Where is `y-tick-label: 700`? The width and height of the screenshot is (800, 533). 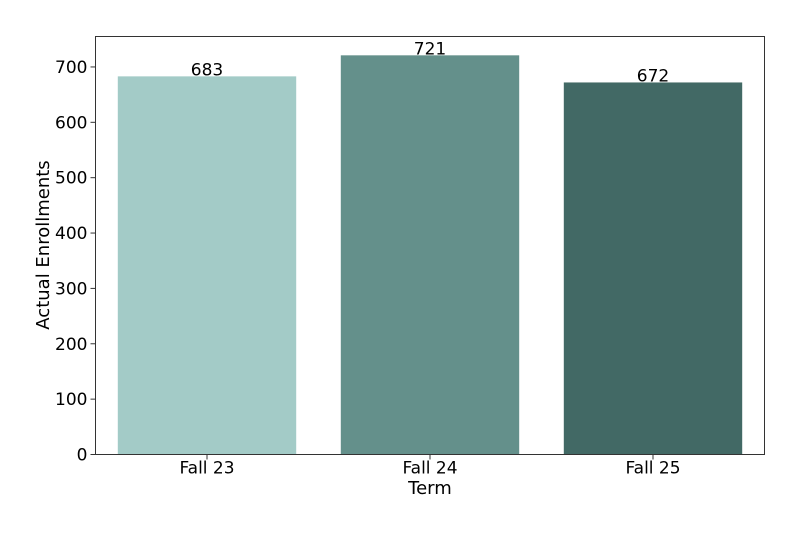 y-tick-label: 700 is located at coordinates (71, 68).